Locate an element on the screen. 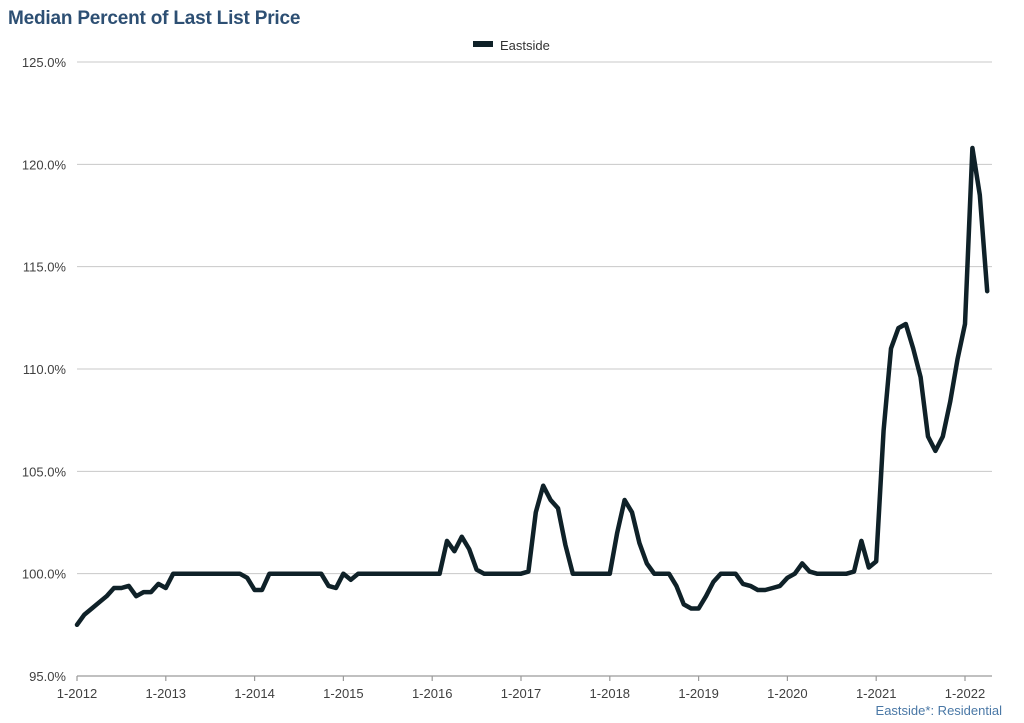  x-tick-label: 1-2016 is located at coordinates (432, 693).